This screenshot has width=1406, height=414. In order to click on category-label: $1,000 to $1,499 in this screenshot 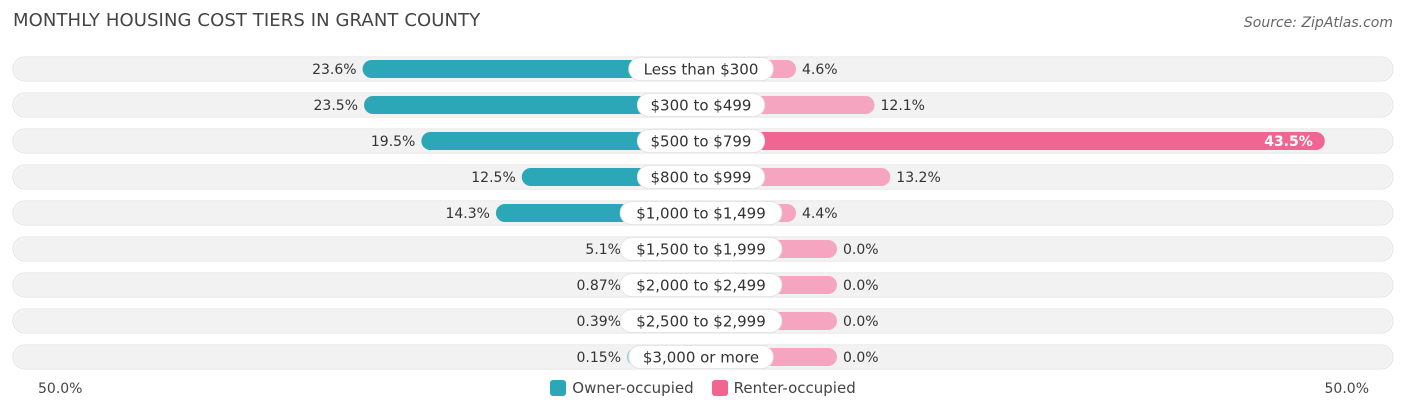, I will do `click(701, 214)`.